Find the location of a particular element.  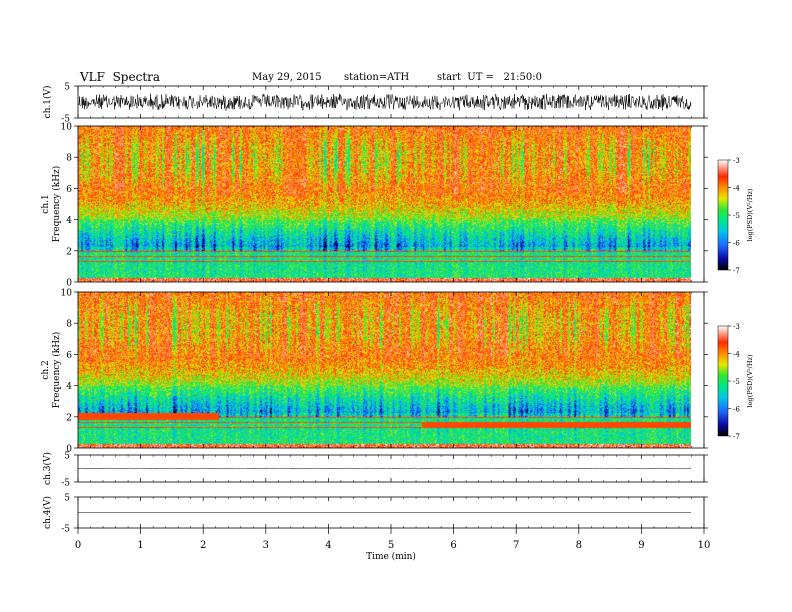

xtick-label: 2 is located at coordinates (203, 545).